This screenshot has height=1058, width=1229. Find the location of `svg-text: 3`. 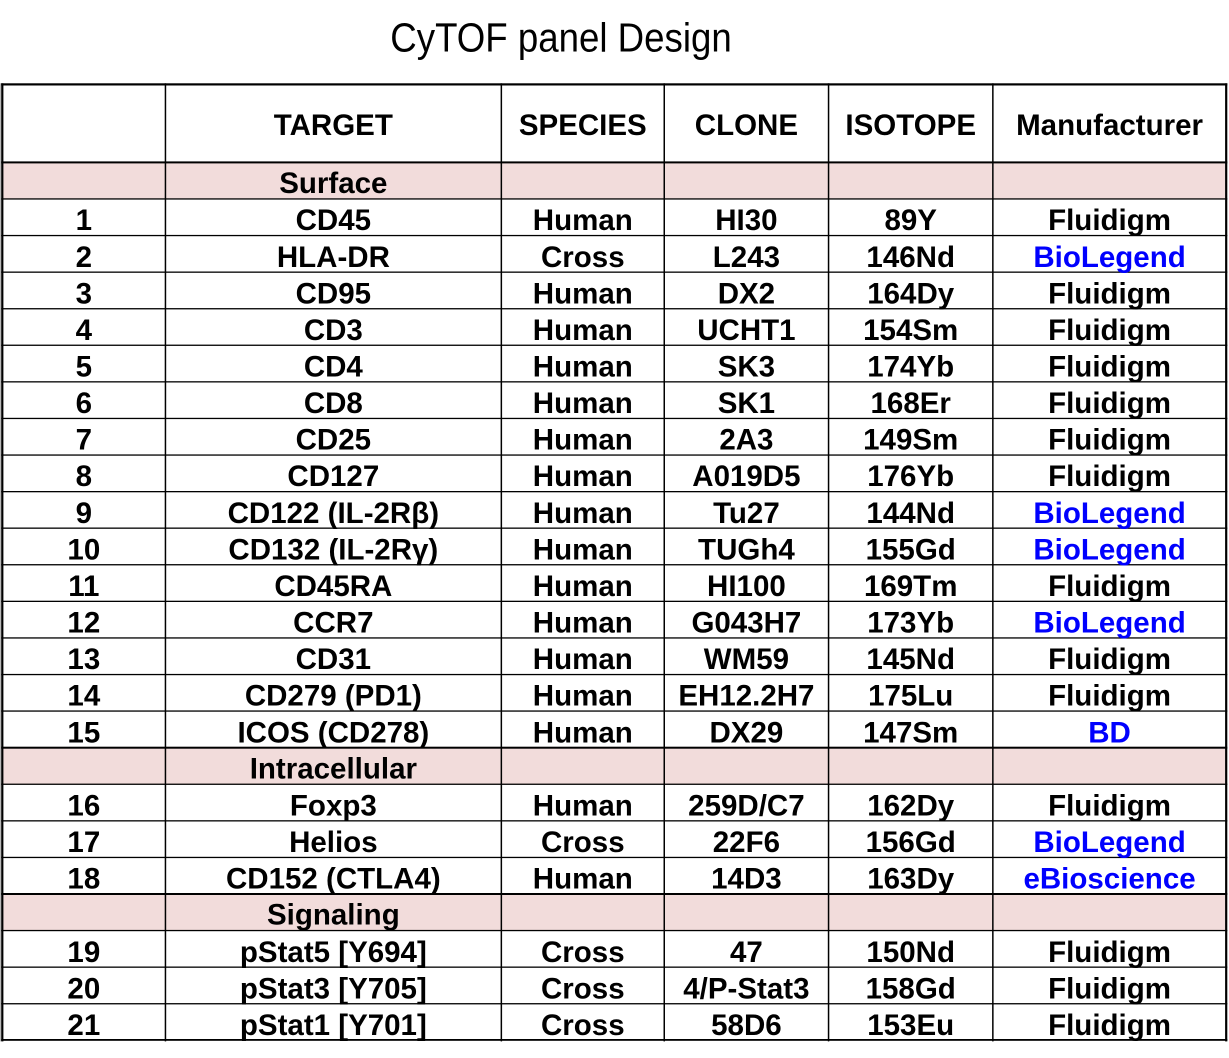

svg-text: 3 is located at coordinates (84, 293).